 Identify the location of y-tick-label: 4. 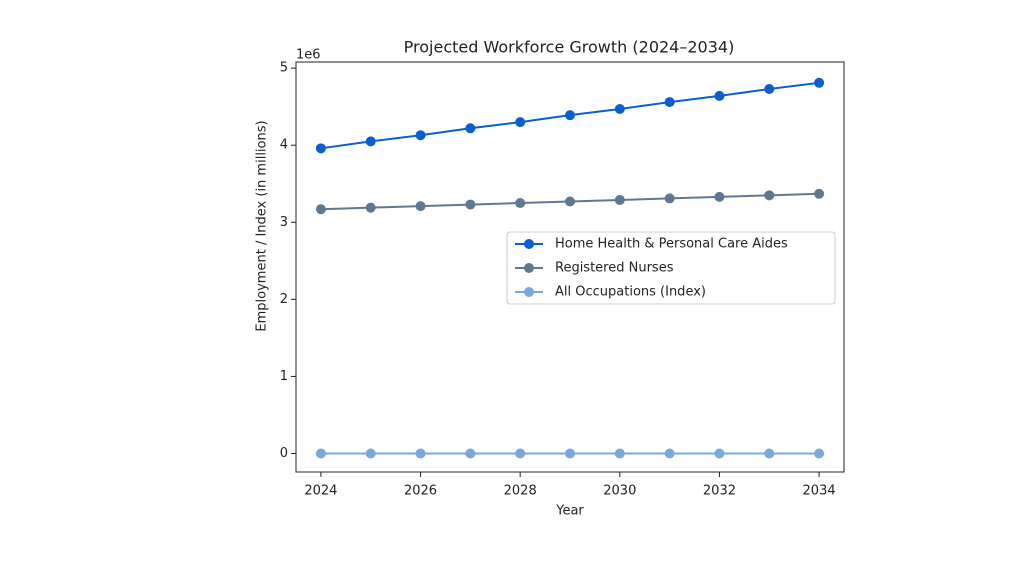
(284, 145).